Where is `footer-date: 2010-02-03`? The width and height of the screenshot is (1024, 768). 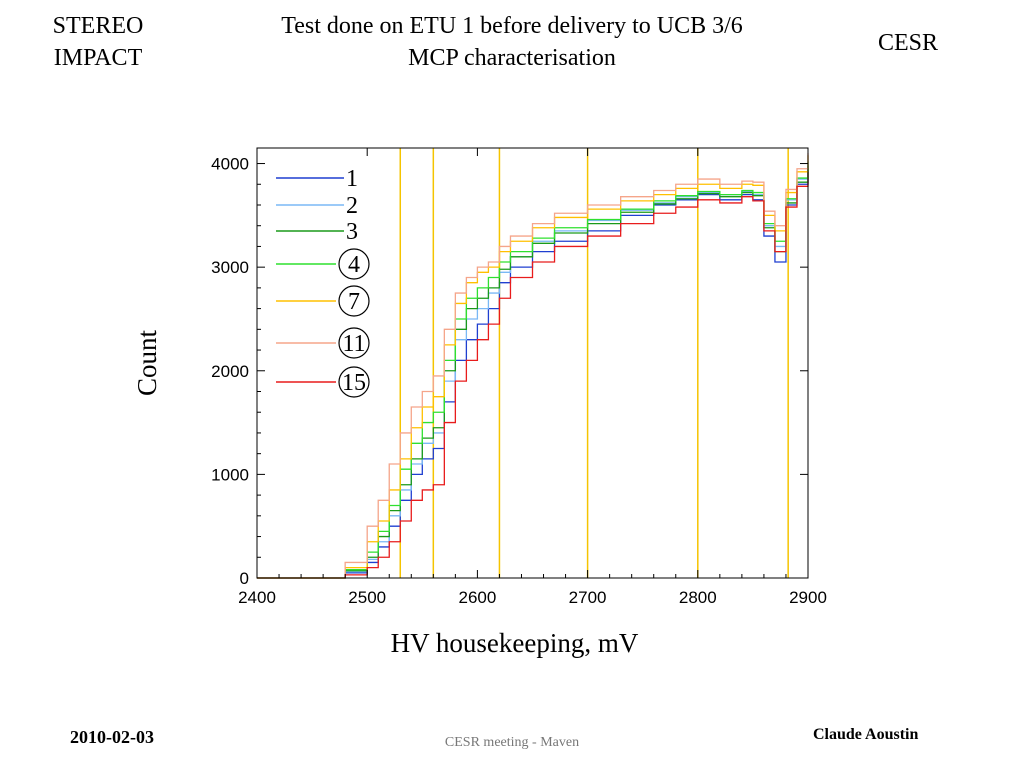 footer-date: 2010-02-03 is located at coordinates (112, 737).